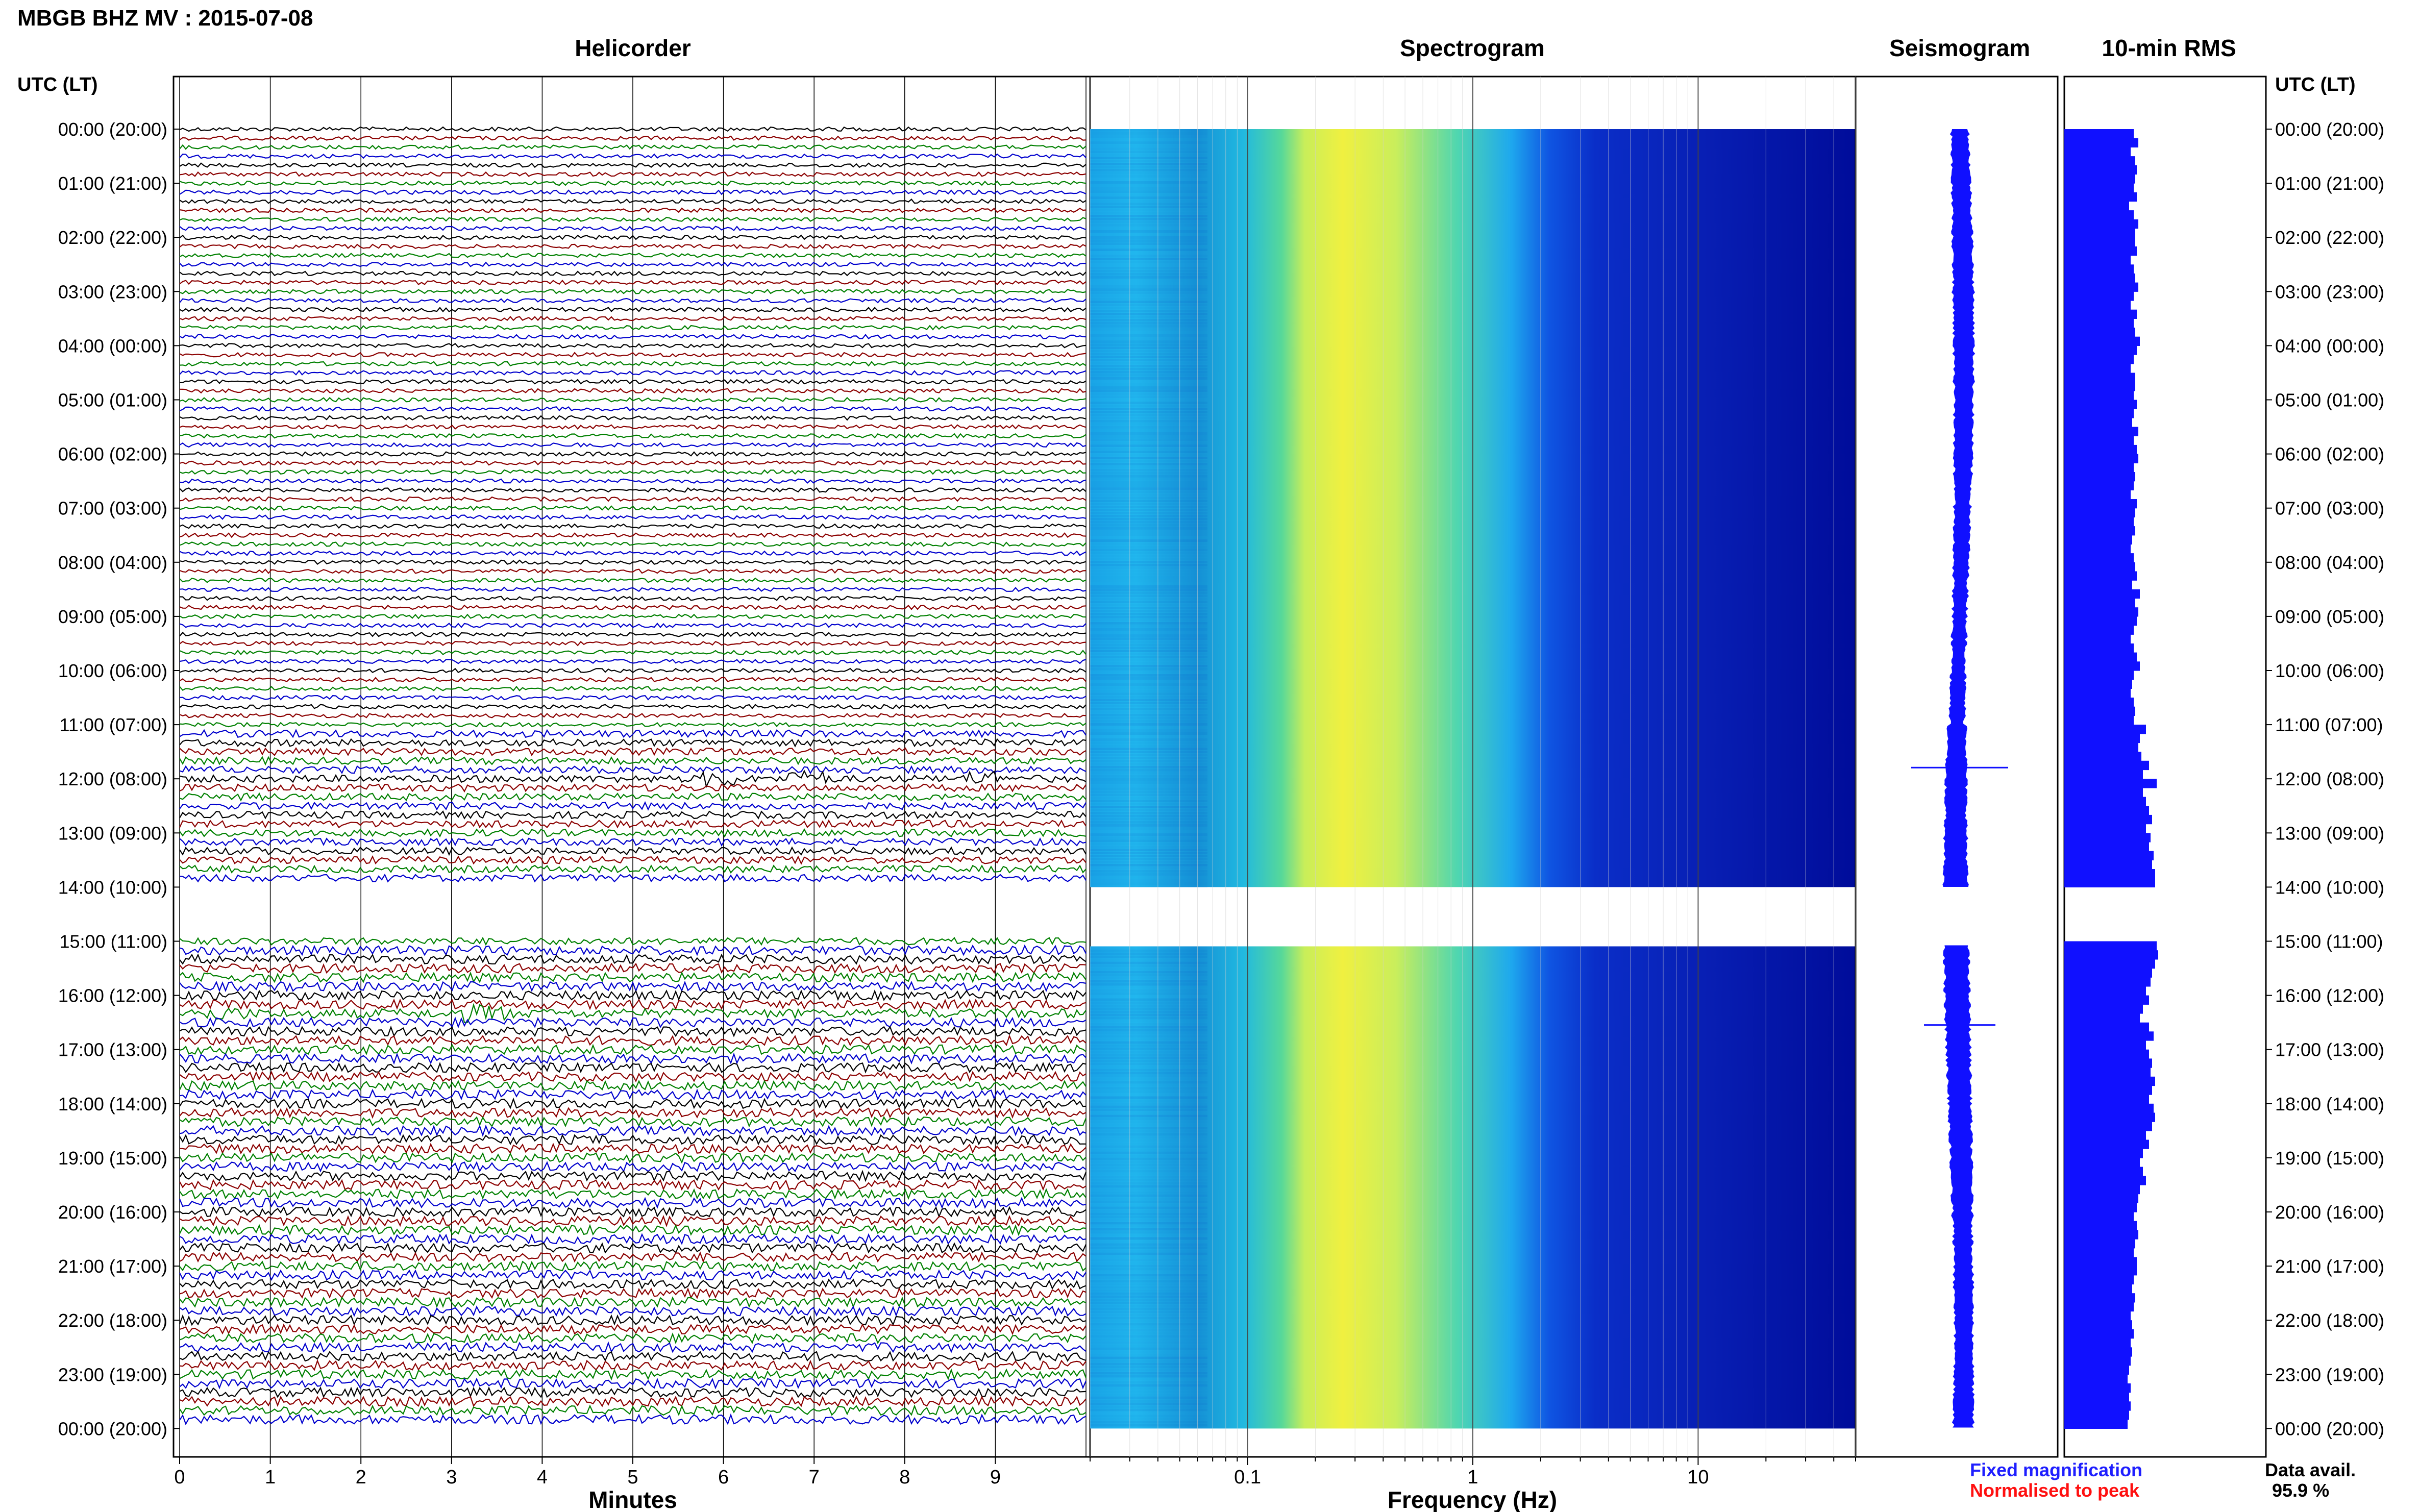 This screenshot has width=2419, height=1512. What do you see at coordinates (587, 1472) in the screenshot?
I see `minute-axis-ticks: 0 1 2 3 4 5 6 7 8 9` at bounding box center [587, 1472].